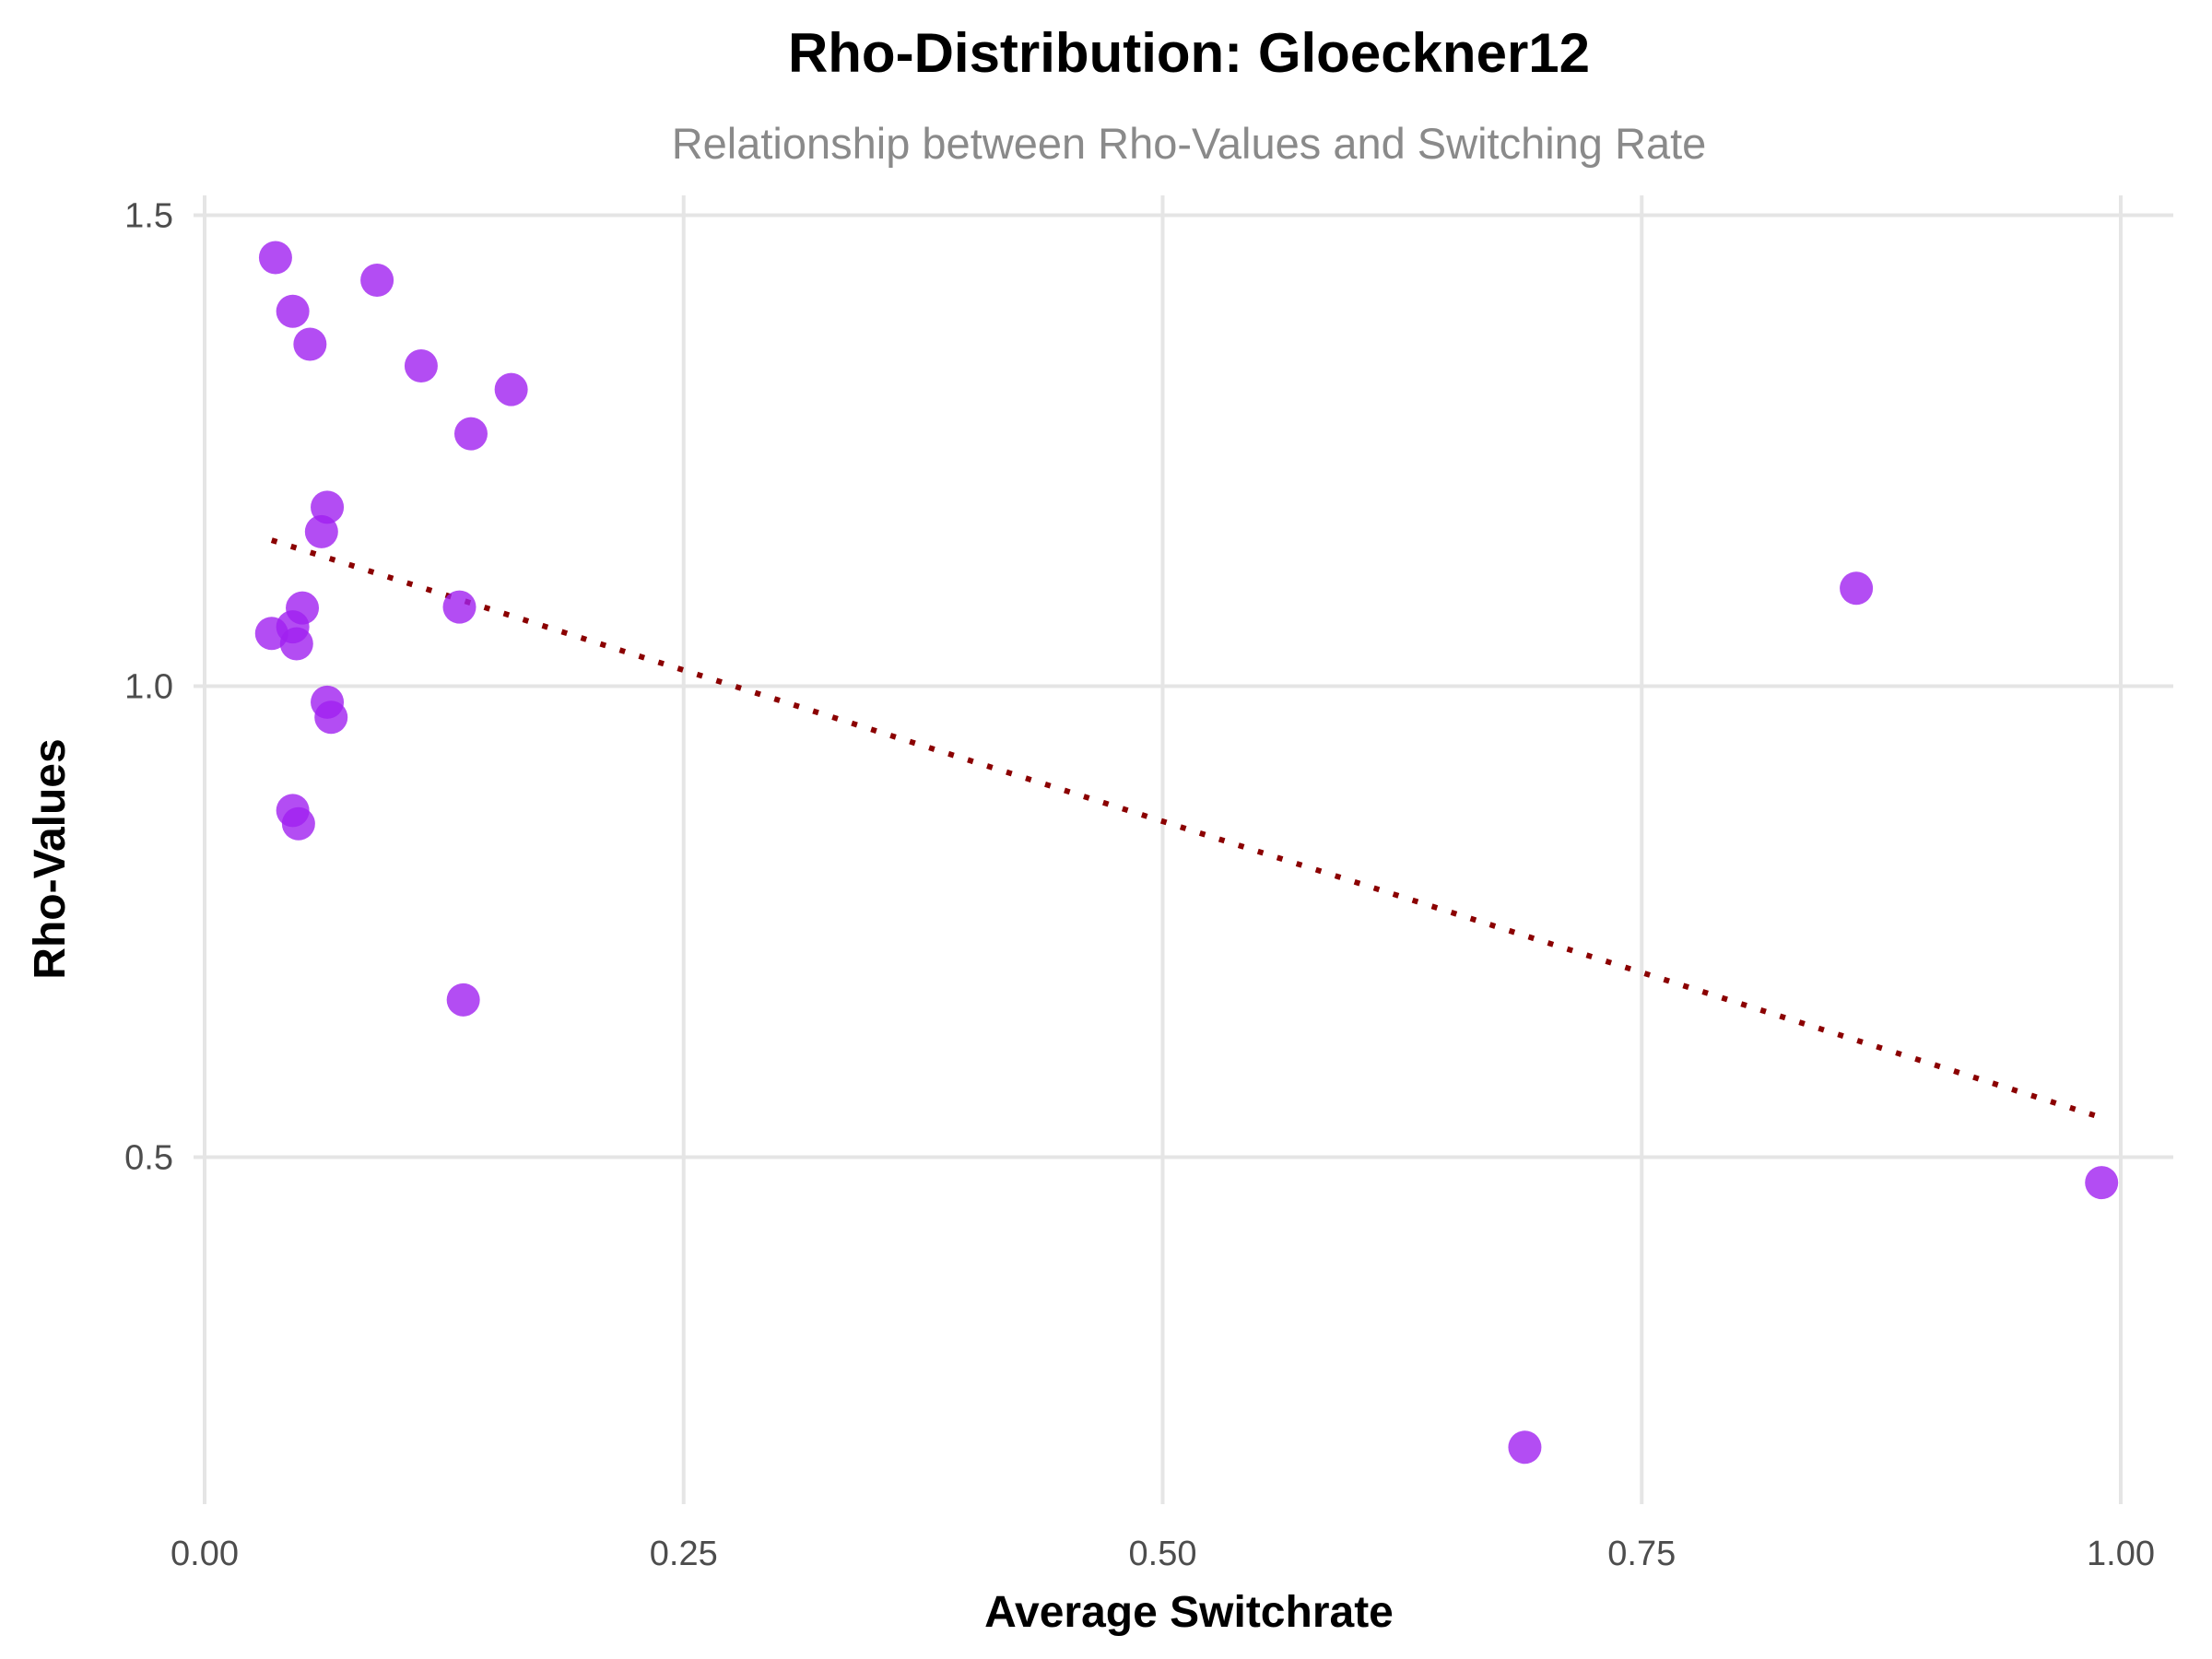  What do you see at coordinates (148, 216) in the screenshot?
I see `y-tick-label: 1.5` at bounding box center [148, 216].